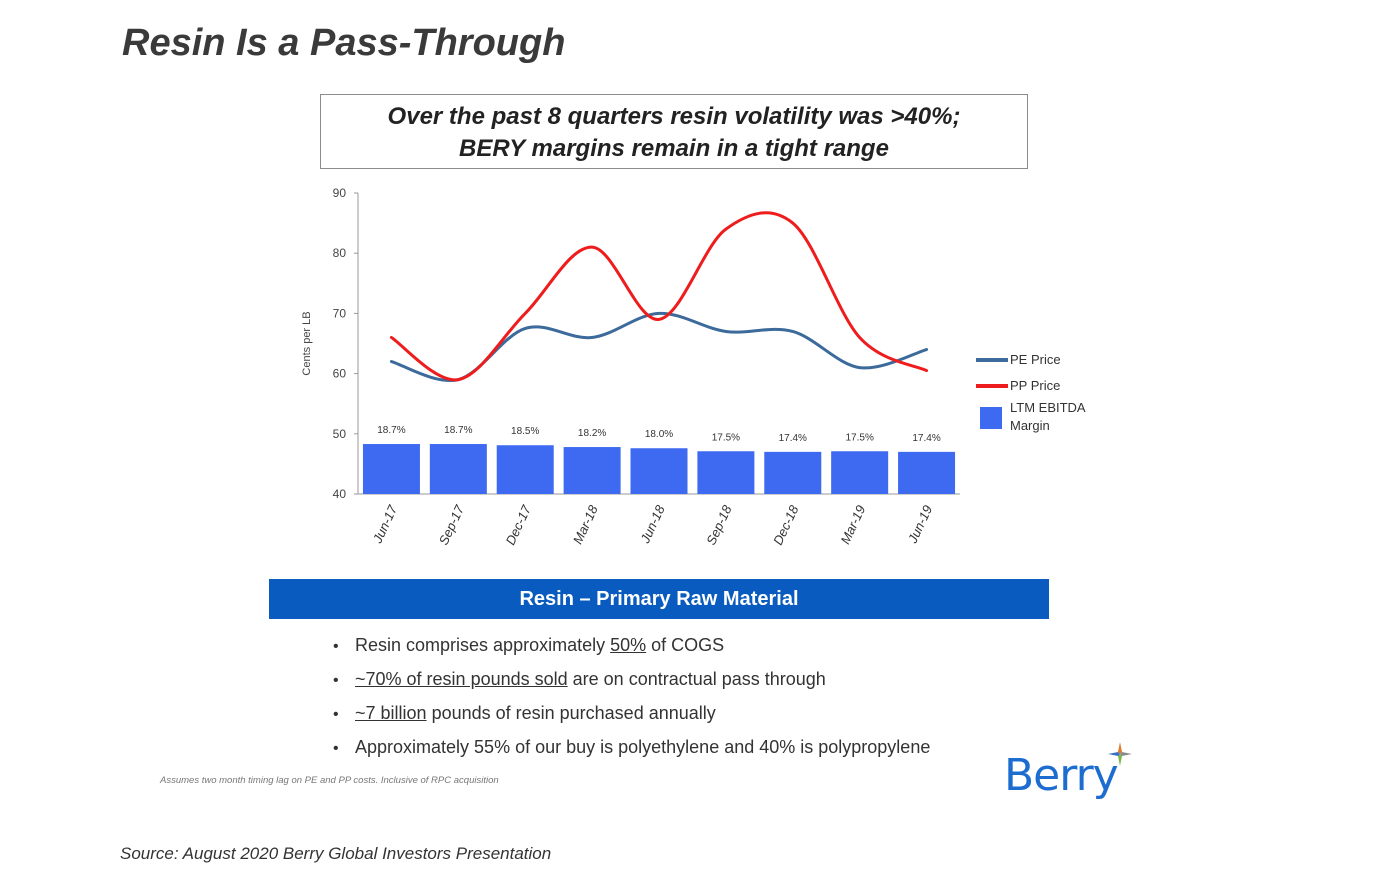  I want to click on bullet-highlight: ~70% of resin pounds sold, so click(461, 679).